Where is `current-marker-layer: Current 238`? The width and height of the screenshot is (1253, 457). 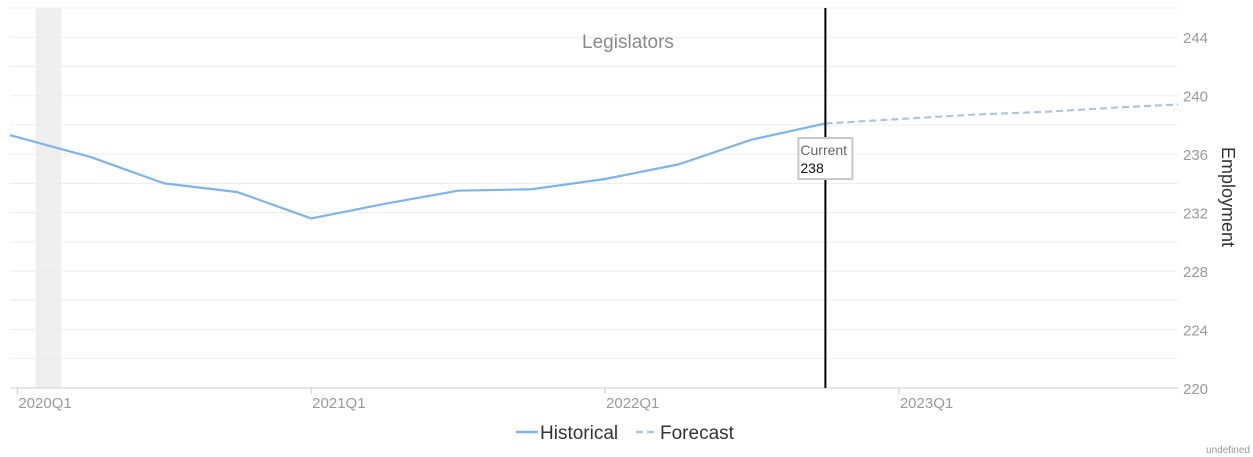
current-marker-layer: Current 238 is located at coordinates (825, 198).